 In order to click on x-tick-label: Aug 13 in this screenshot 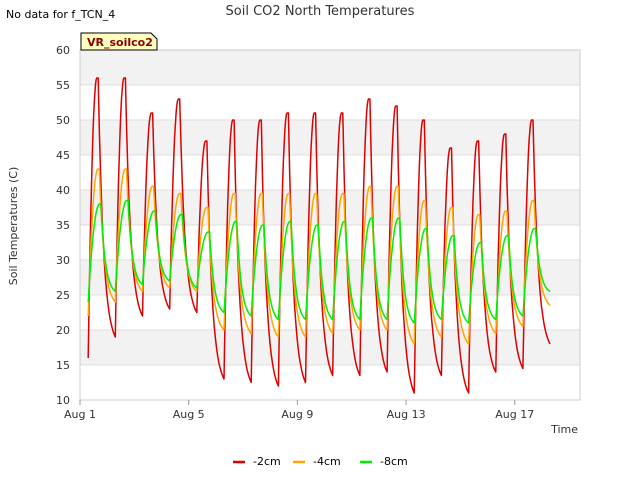, I will do `click(406, 414)`.